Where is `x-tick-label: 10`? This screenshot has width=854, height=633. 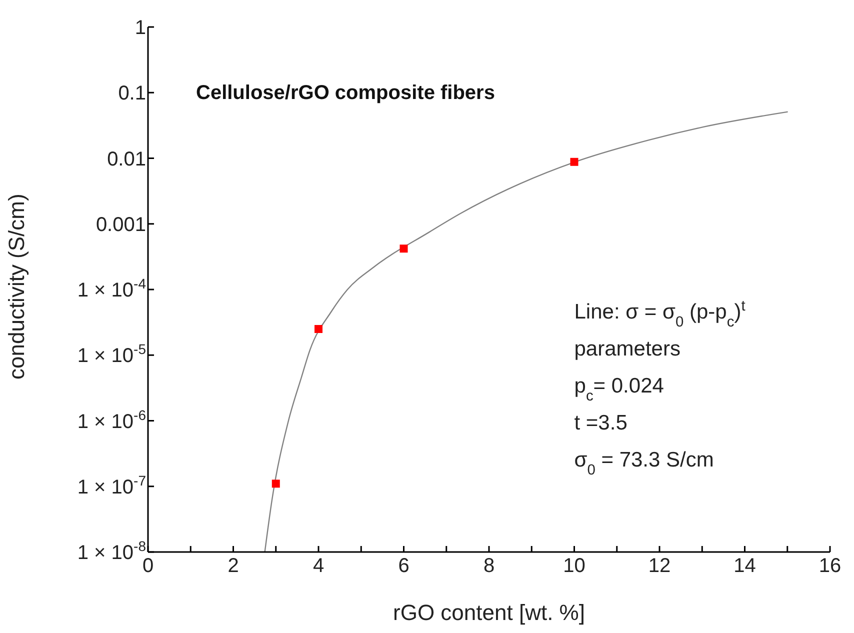
x-tick-label: 10 is located at coordinates (574, 566).